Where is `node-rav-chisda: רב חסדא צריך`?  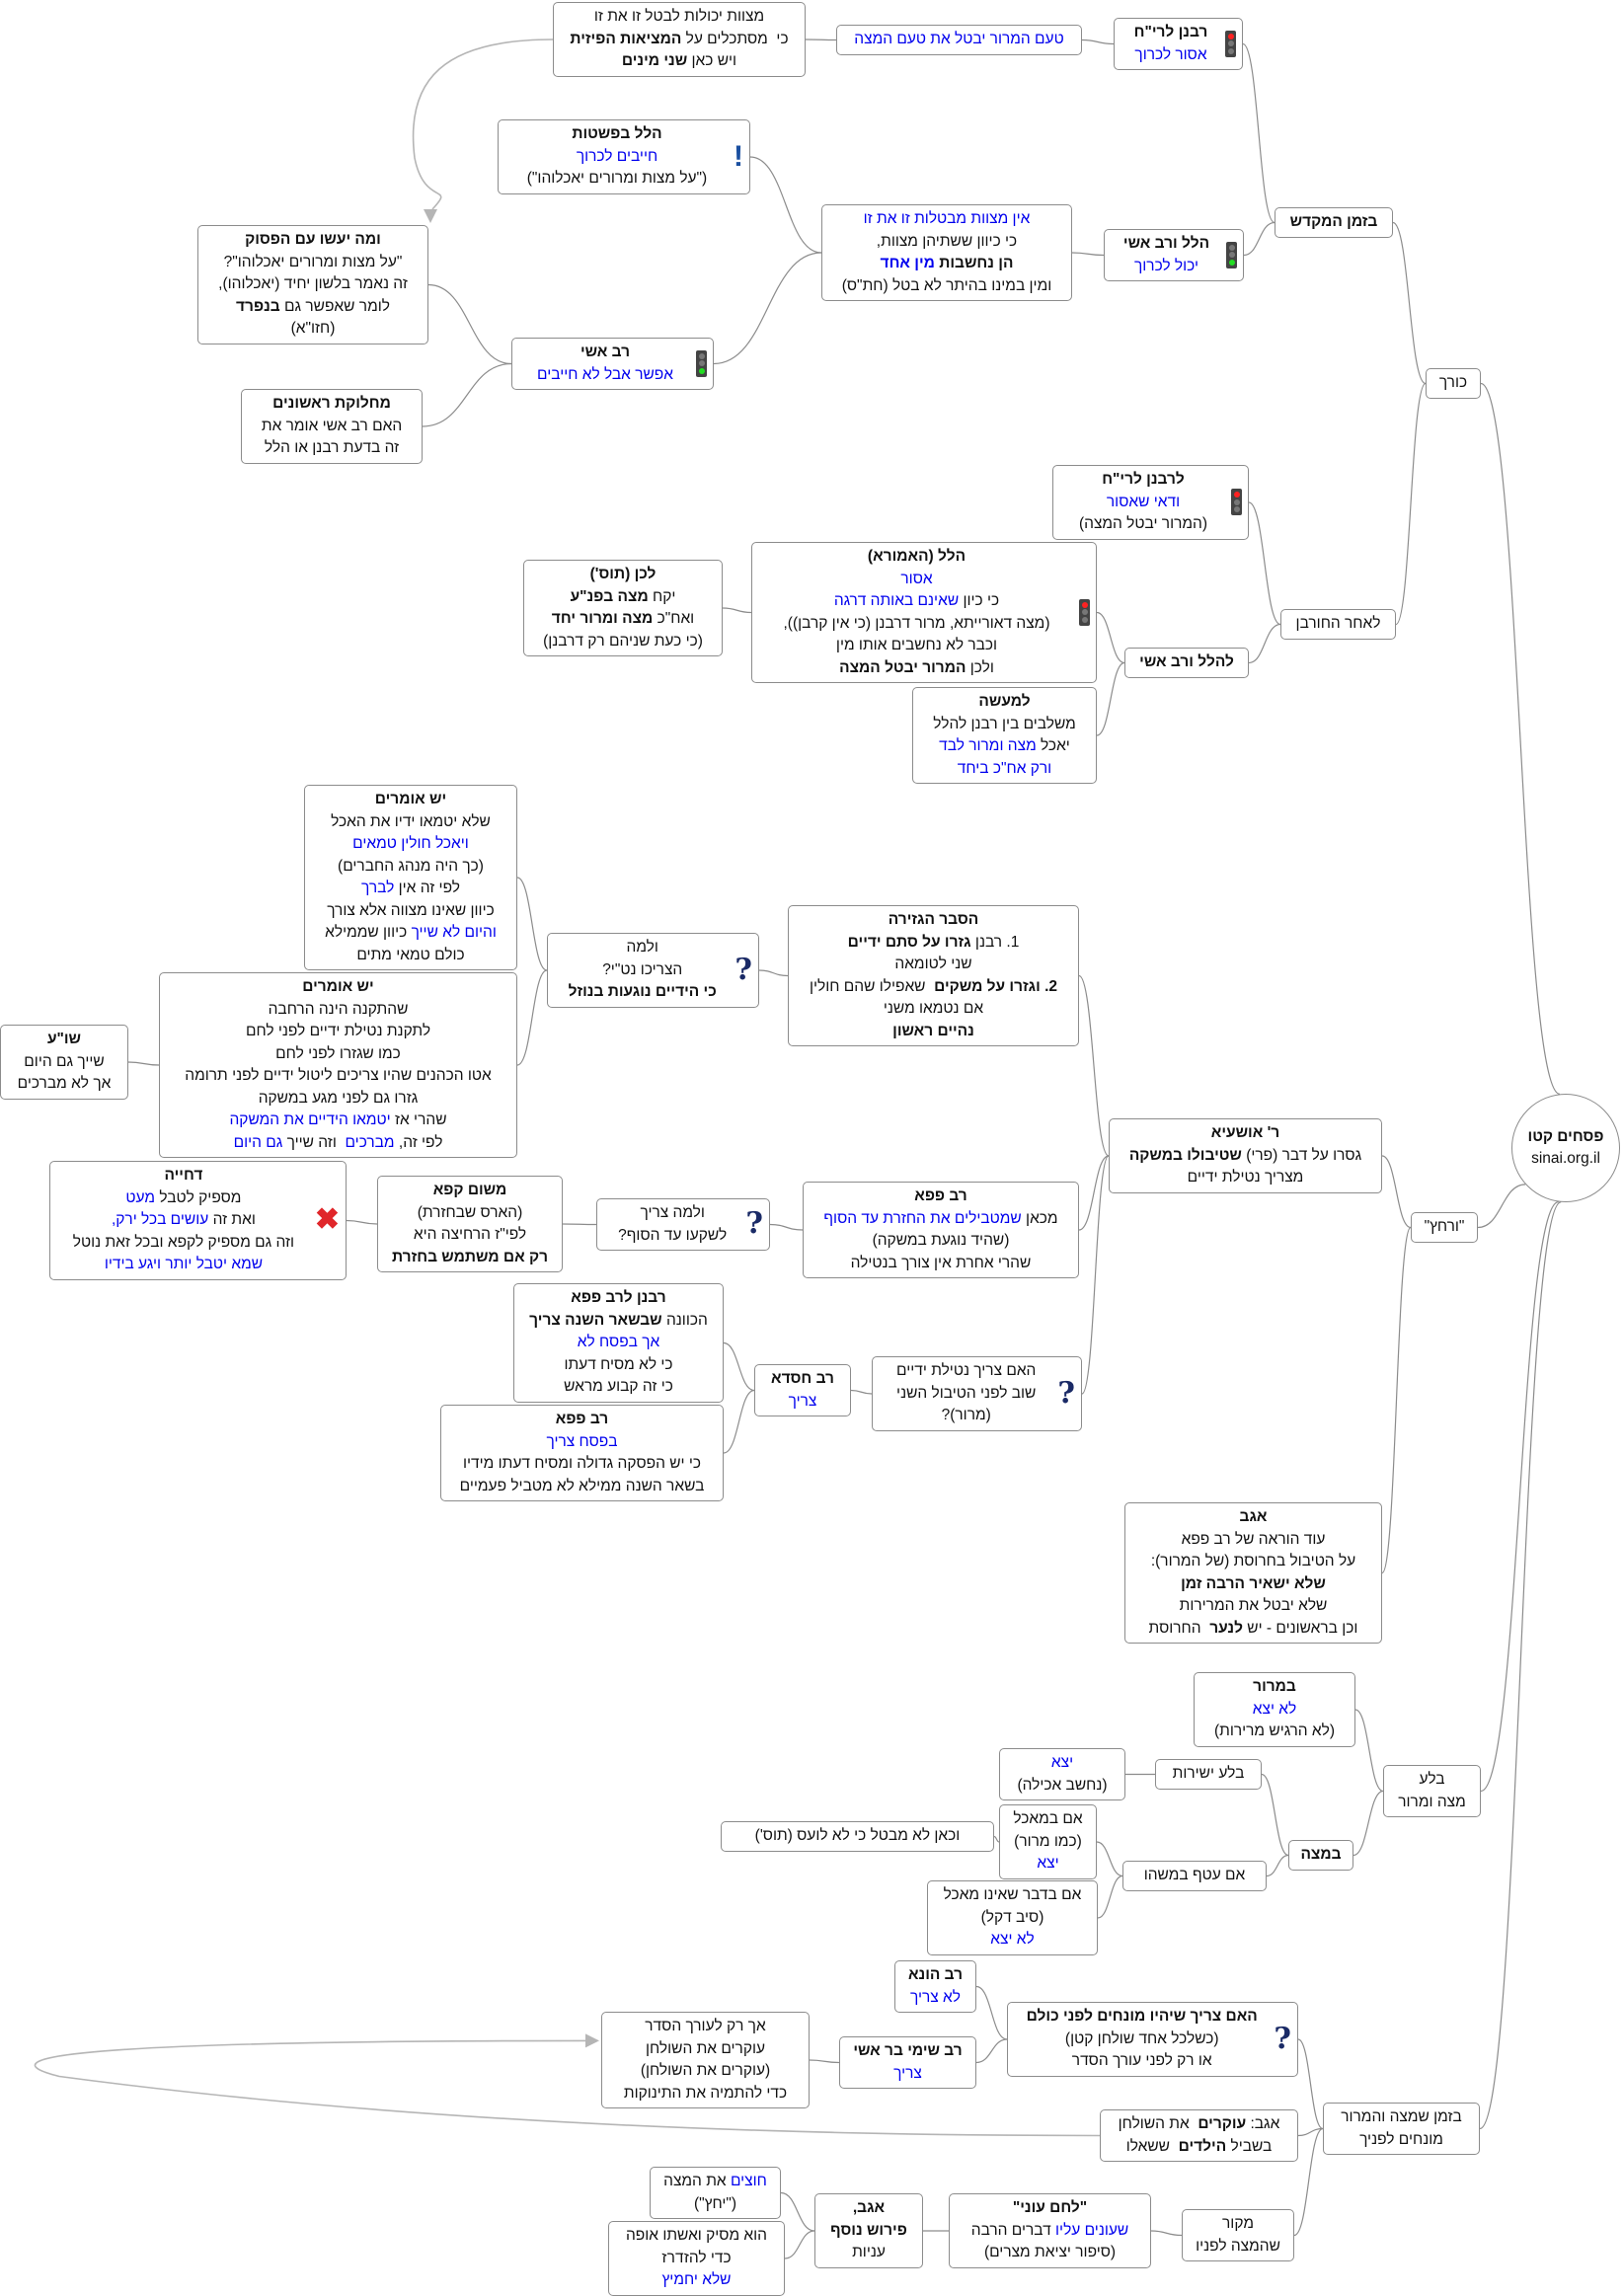
node-rav-chisda: רב חסדא צריך is located at coordinates (802, 1390).